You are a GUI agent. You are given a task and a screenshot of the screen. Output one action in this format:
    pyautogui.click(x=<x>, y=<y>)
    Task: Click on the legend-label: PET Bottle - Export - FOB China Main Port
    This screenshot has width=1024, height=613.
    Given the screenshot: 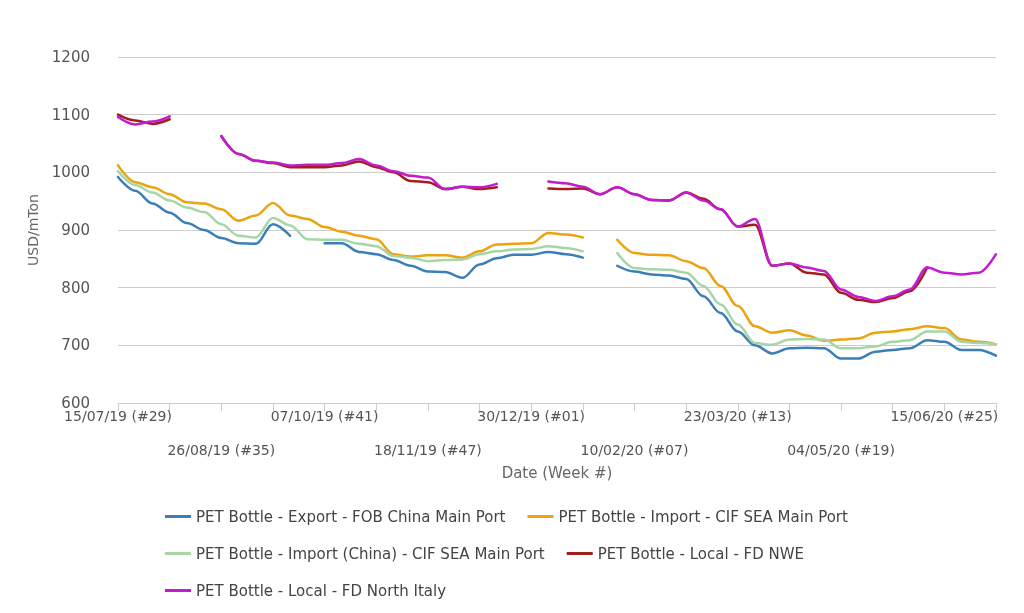 What is the action you would take?
    pyautogui.click(x=351, y=516)
    